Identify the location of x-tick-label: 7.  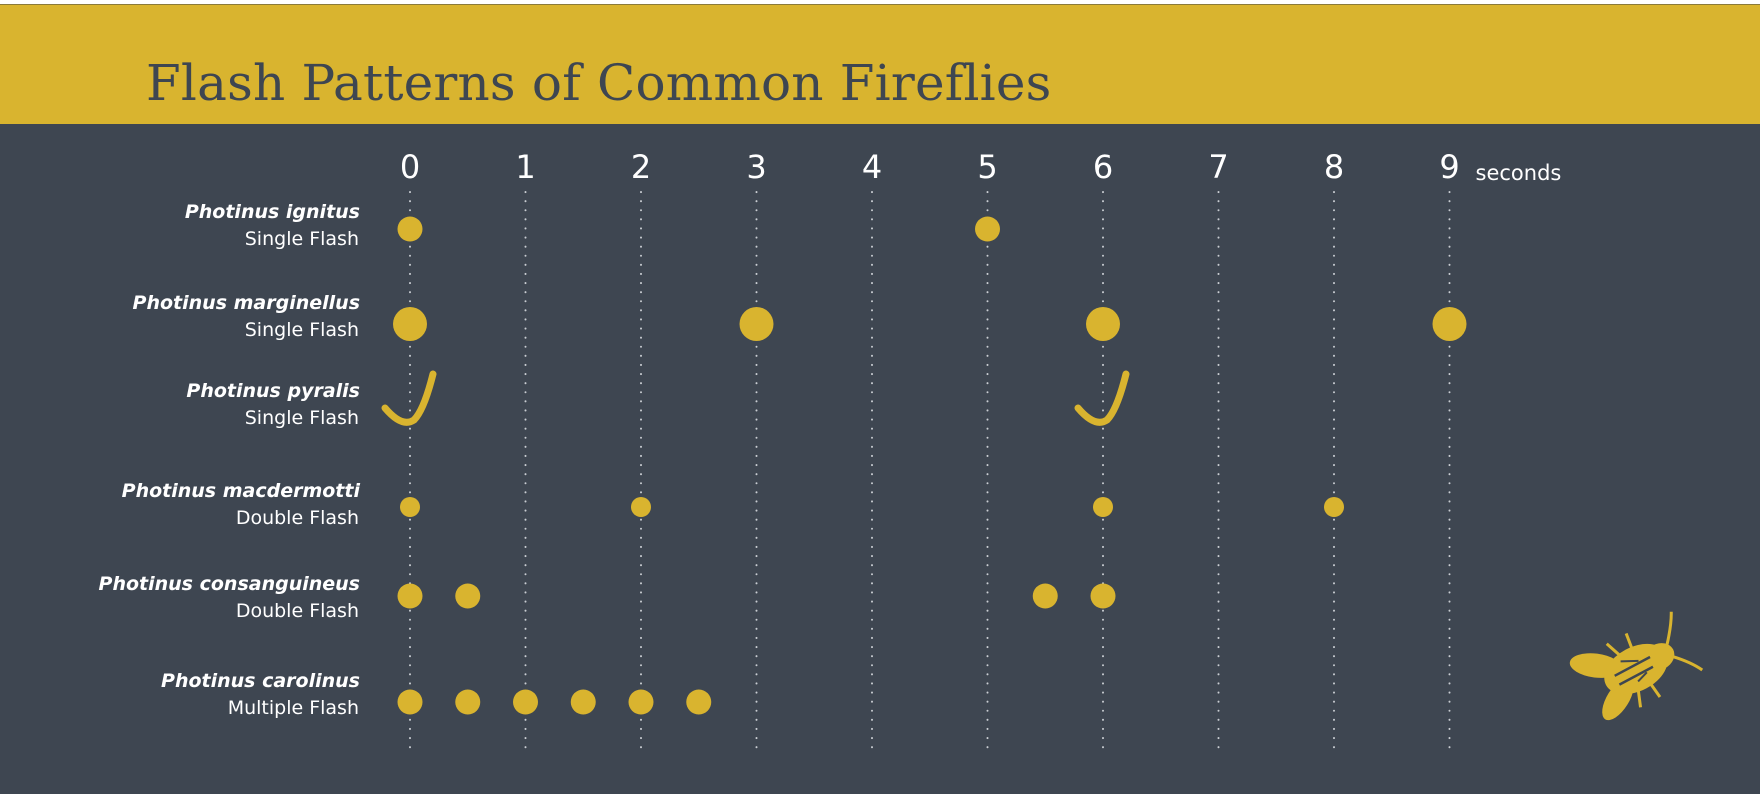
(1218, 167).